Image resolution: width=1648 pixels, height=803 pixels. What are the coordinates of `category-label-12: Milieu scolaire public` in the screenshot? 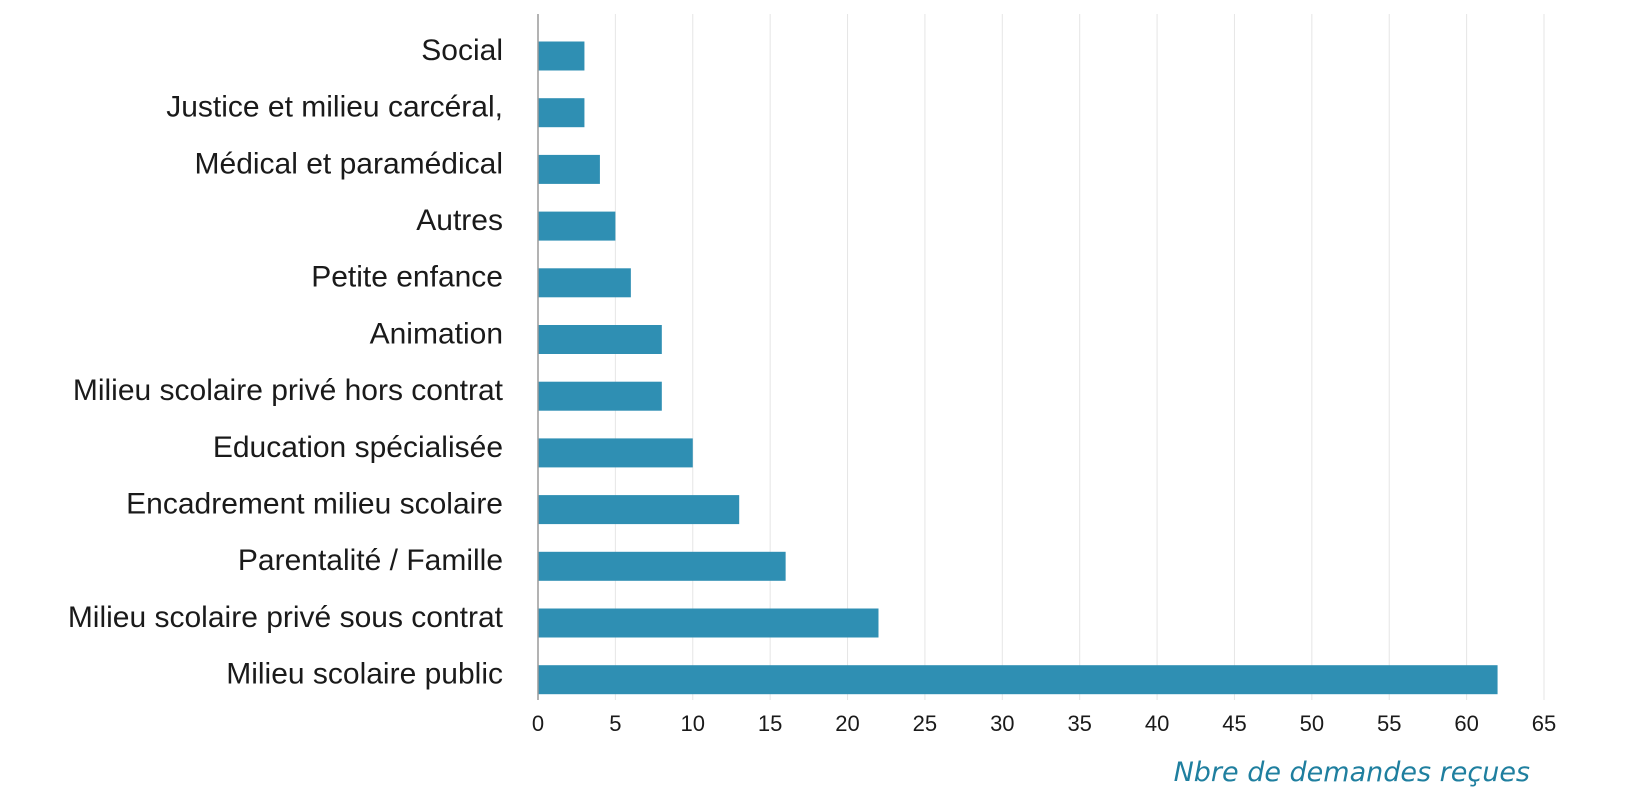 It's located at (364, 674).